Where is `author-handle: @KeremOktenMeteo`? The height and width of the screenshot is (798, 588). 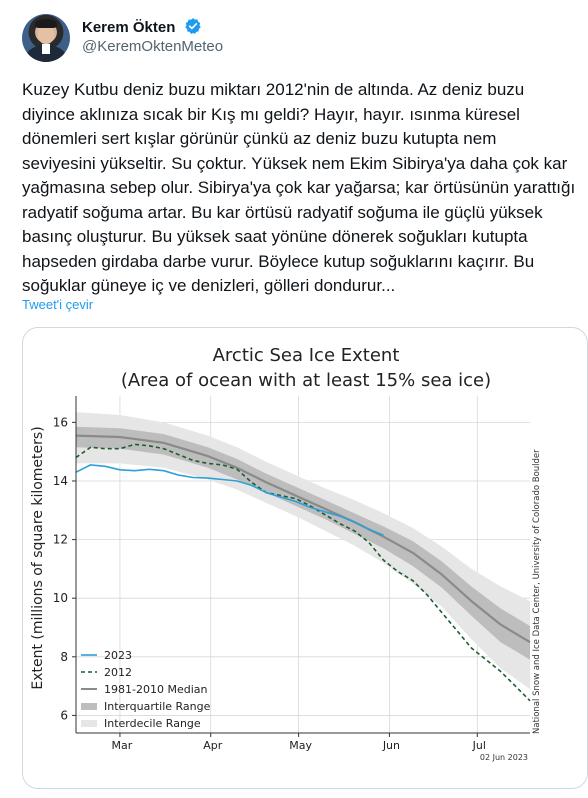 author-handle: @KeremOktenMeteo is located at coordinates (153, 46).